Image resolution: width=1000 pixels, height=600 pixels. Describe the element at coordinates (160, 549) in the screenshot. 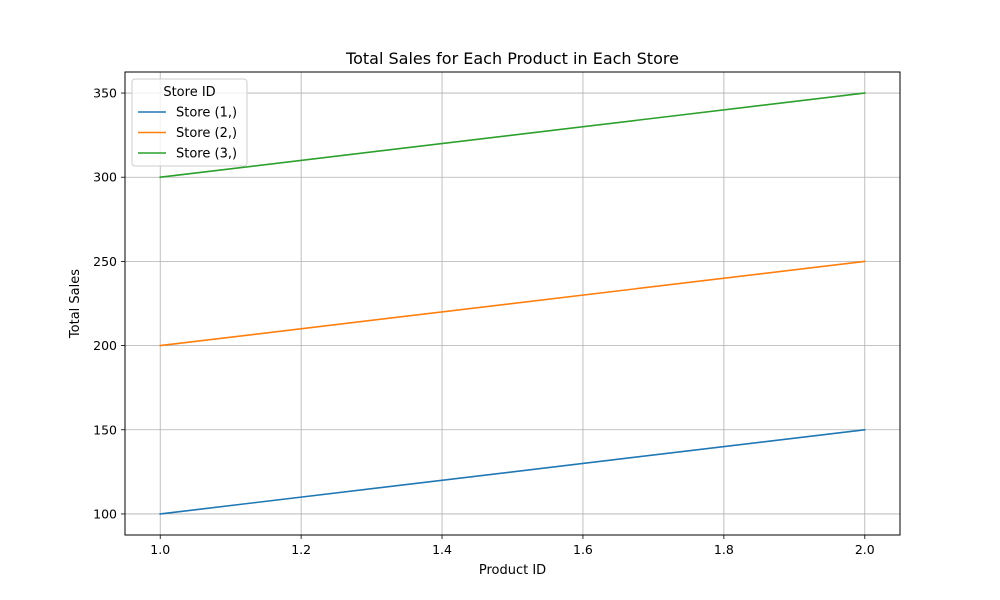

I see `x-tick-label: 1.0` at that location.